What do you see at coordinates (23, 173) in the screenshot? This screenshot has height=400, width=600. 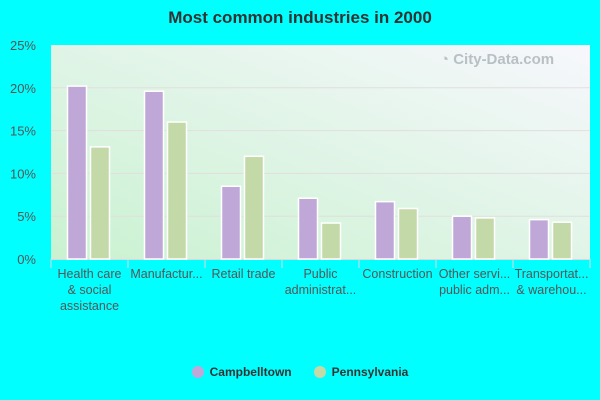 I see `y-tick-label: 10%` at bounding box center [23, 173].